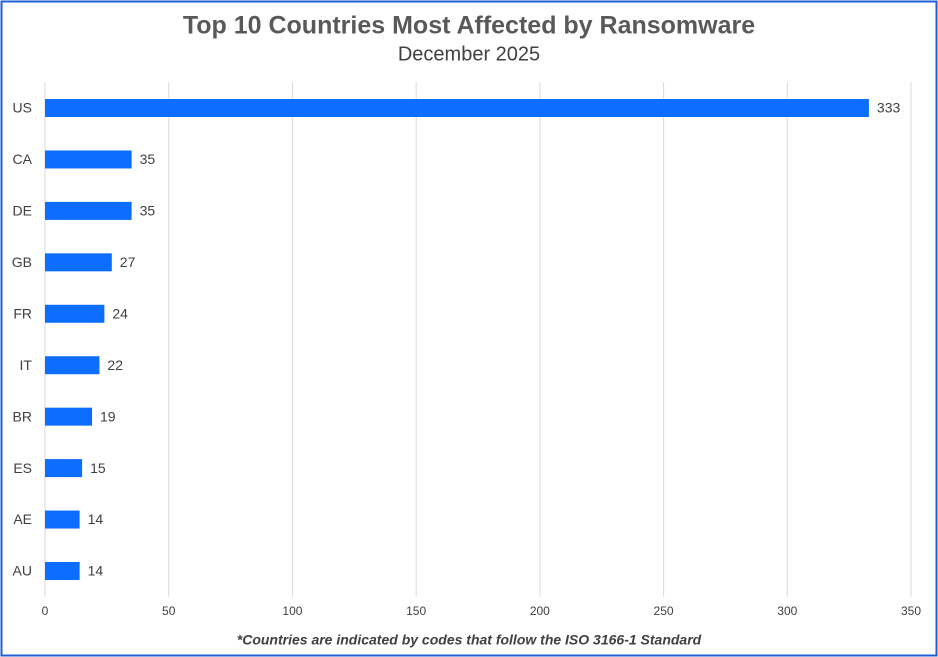  Describe the element at coordinates (23, 159) in the screenshot. I see `y-tick-label: CA` at that location.